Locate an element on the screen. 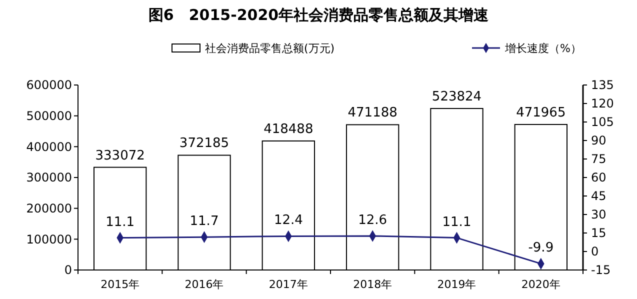 This screenshot has height=299, width=637. x-tick-label: 2016年 is located at coordinates (204, 284).